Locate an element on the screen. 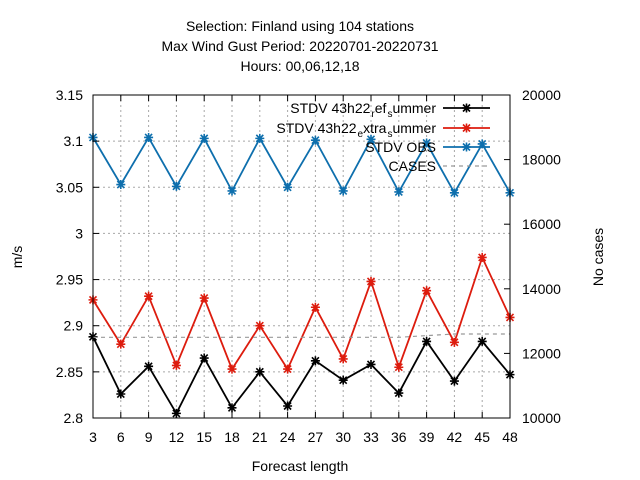  y-axis-ticks: 2.8 2.85 2.9 2.95 3 3.05 3.1 3.15 is located at coordinates (77, 256).